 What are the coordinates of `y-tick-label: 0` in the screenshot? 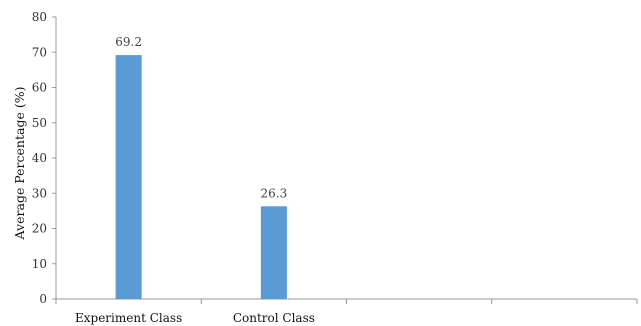 It's located at (43, 299).